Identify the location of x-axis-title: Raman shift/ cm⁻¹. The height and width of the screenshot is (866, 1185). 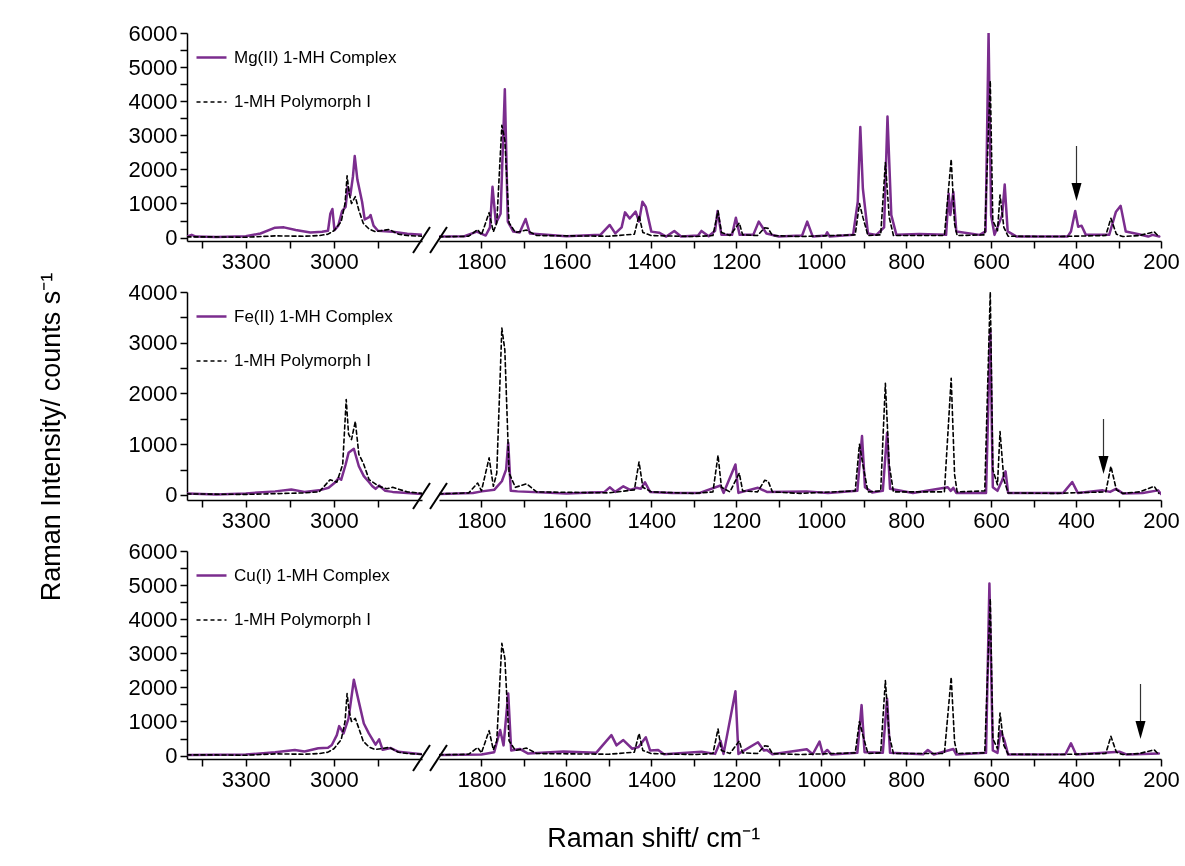
(654, 838).